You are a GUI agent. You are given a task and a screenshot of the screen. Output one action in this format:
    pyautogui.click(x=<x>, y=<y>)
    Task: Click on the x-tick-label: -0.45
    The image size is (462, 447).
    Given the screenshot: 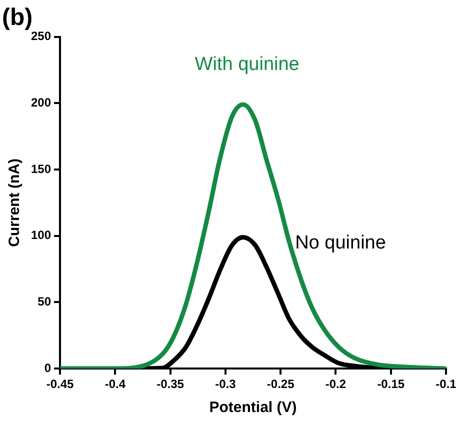 What is the action you would take?
    pyautogui.click(x=60, y=384)
    